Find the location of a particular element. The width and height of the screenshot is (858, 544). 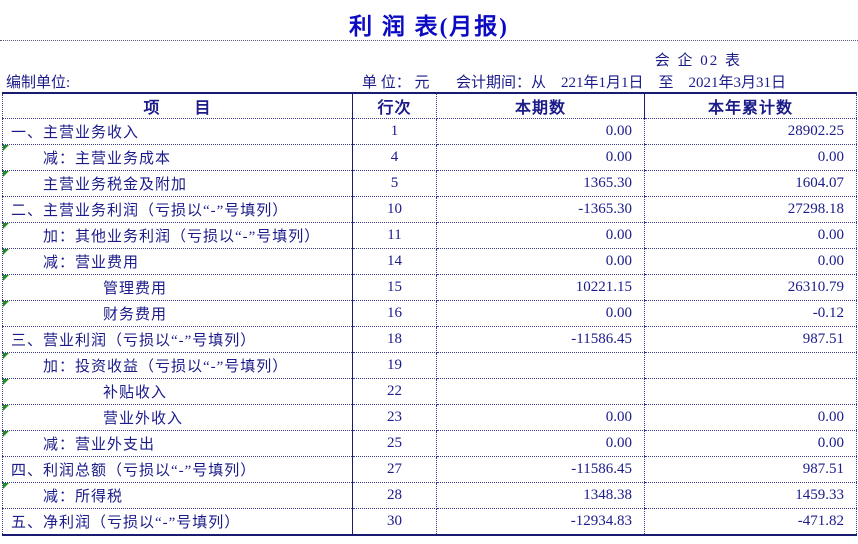

line-no-cell: 11 is located at coordinates (394, 235).